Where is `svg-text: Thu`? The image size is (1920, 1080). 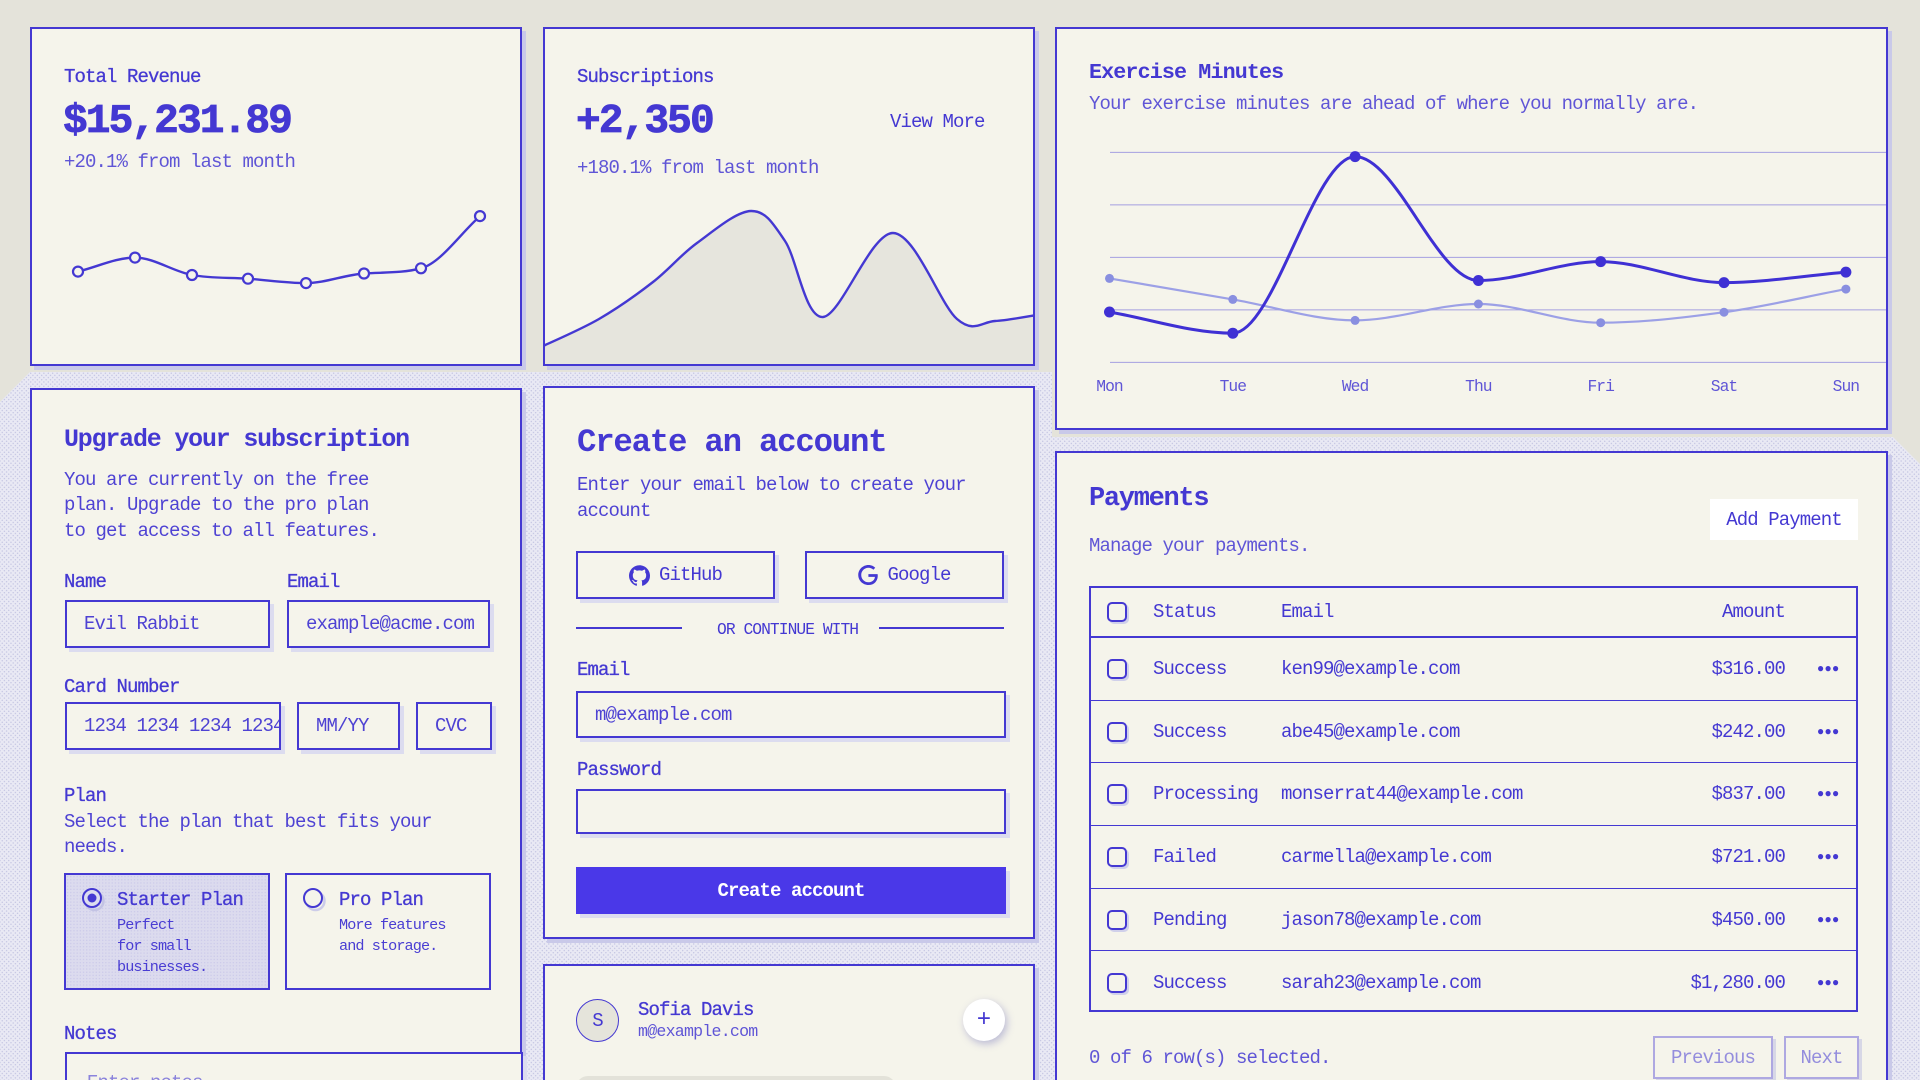
svg-text: Thu is located at coordinates (1478, 386).